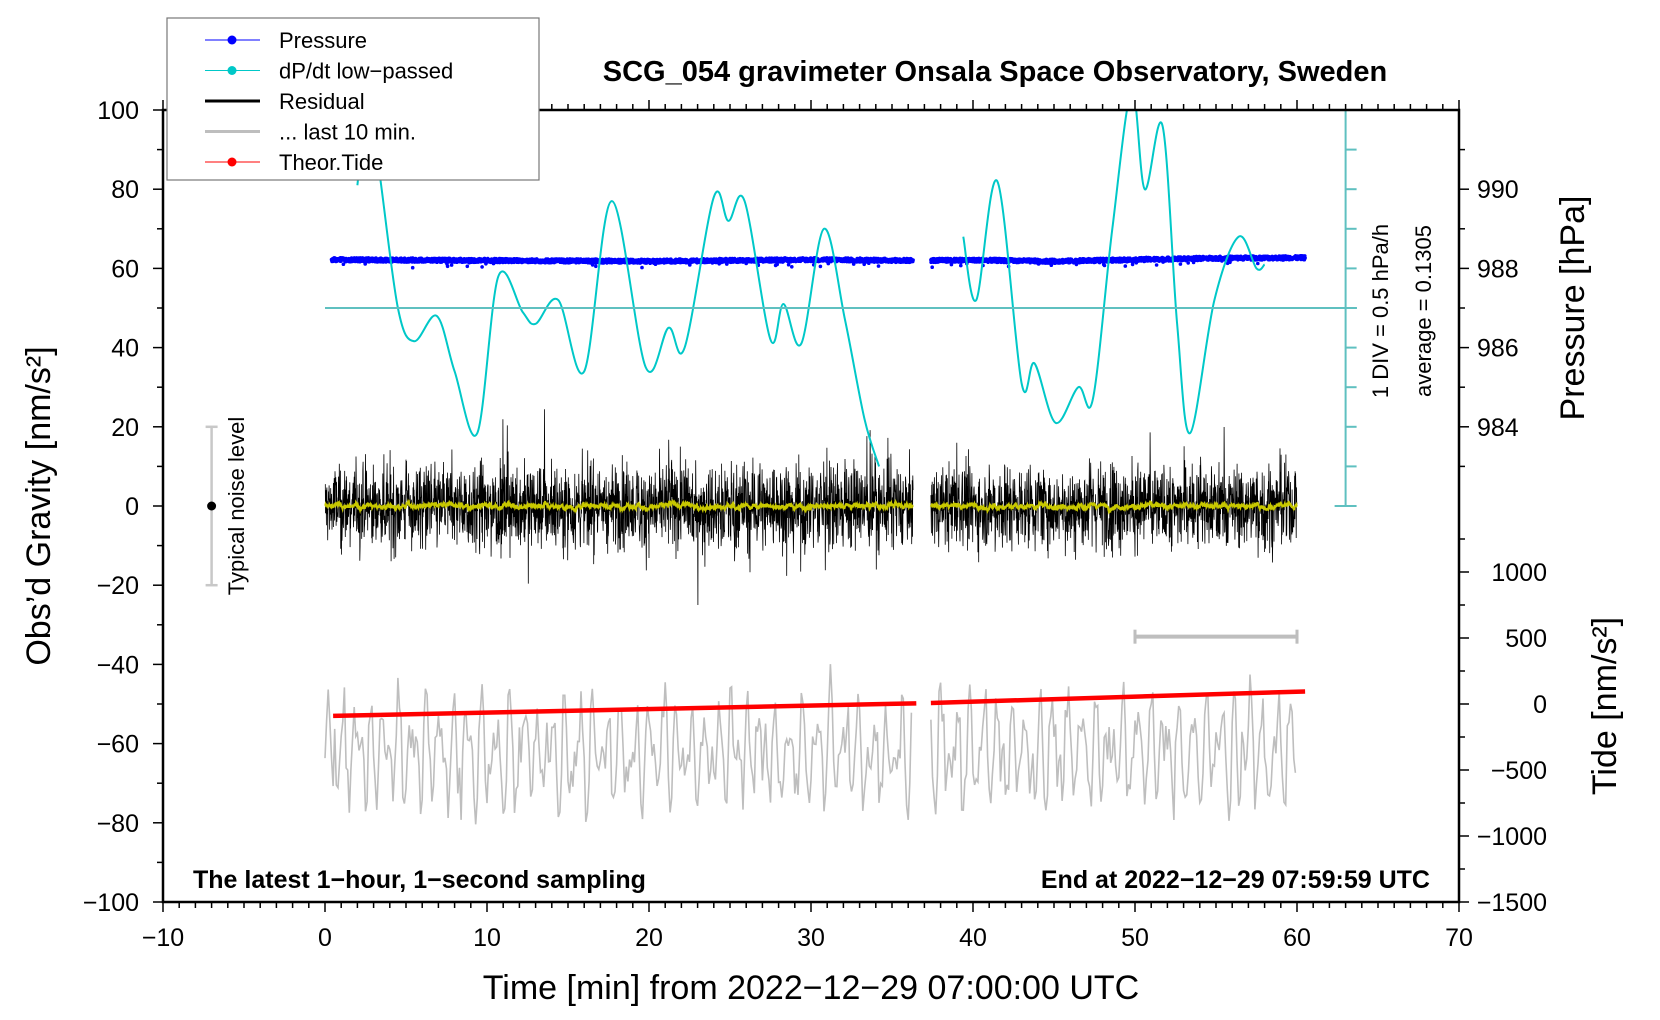  I want to click on legend-box, so click(353, 99).